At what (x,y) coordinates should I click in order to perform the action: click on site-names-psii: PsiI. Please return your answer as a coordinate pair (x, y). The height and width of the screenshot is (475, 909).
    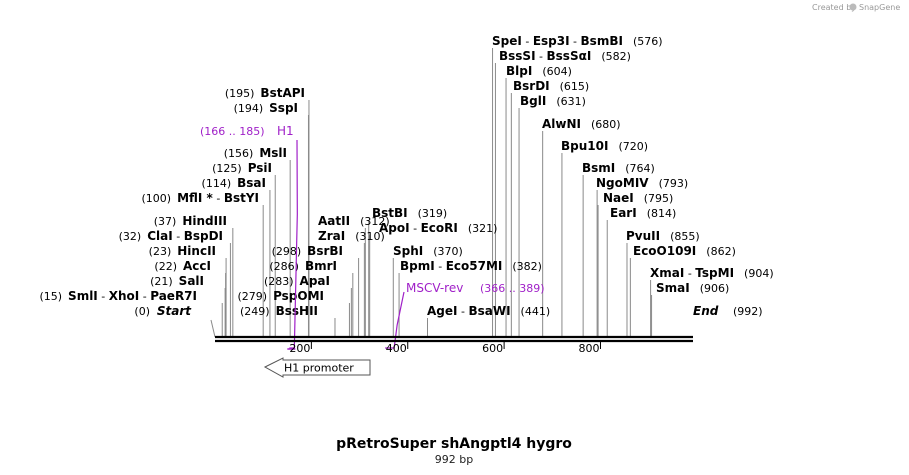
    Looking at the image, I should click on (260, 168).